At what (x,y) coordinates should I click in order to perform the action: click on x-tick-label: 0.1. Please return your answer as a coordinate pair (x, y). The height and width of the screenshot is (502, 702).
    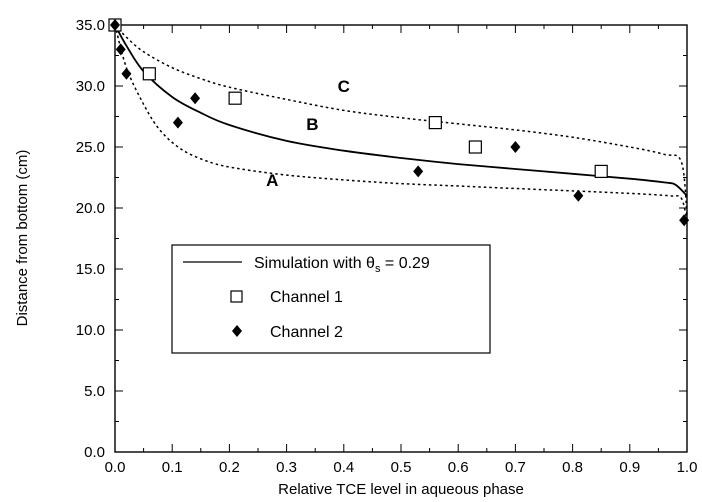
    Looking at the image, I should click on (172, 467).